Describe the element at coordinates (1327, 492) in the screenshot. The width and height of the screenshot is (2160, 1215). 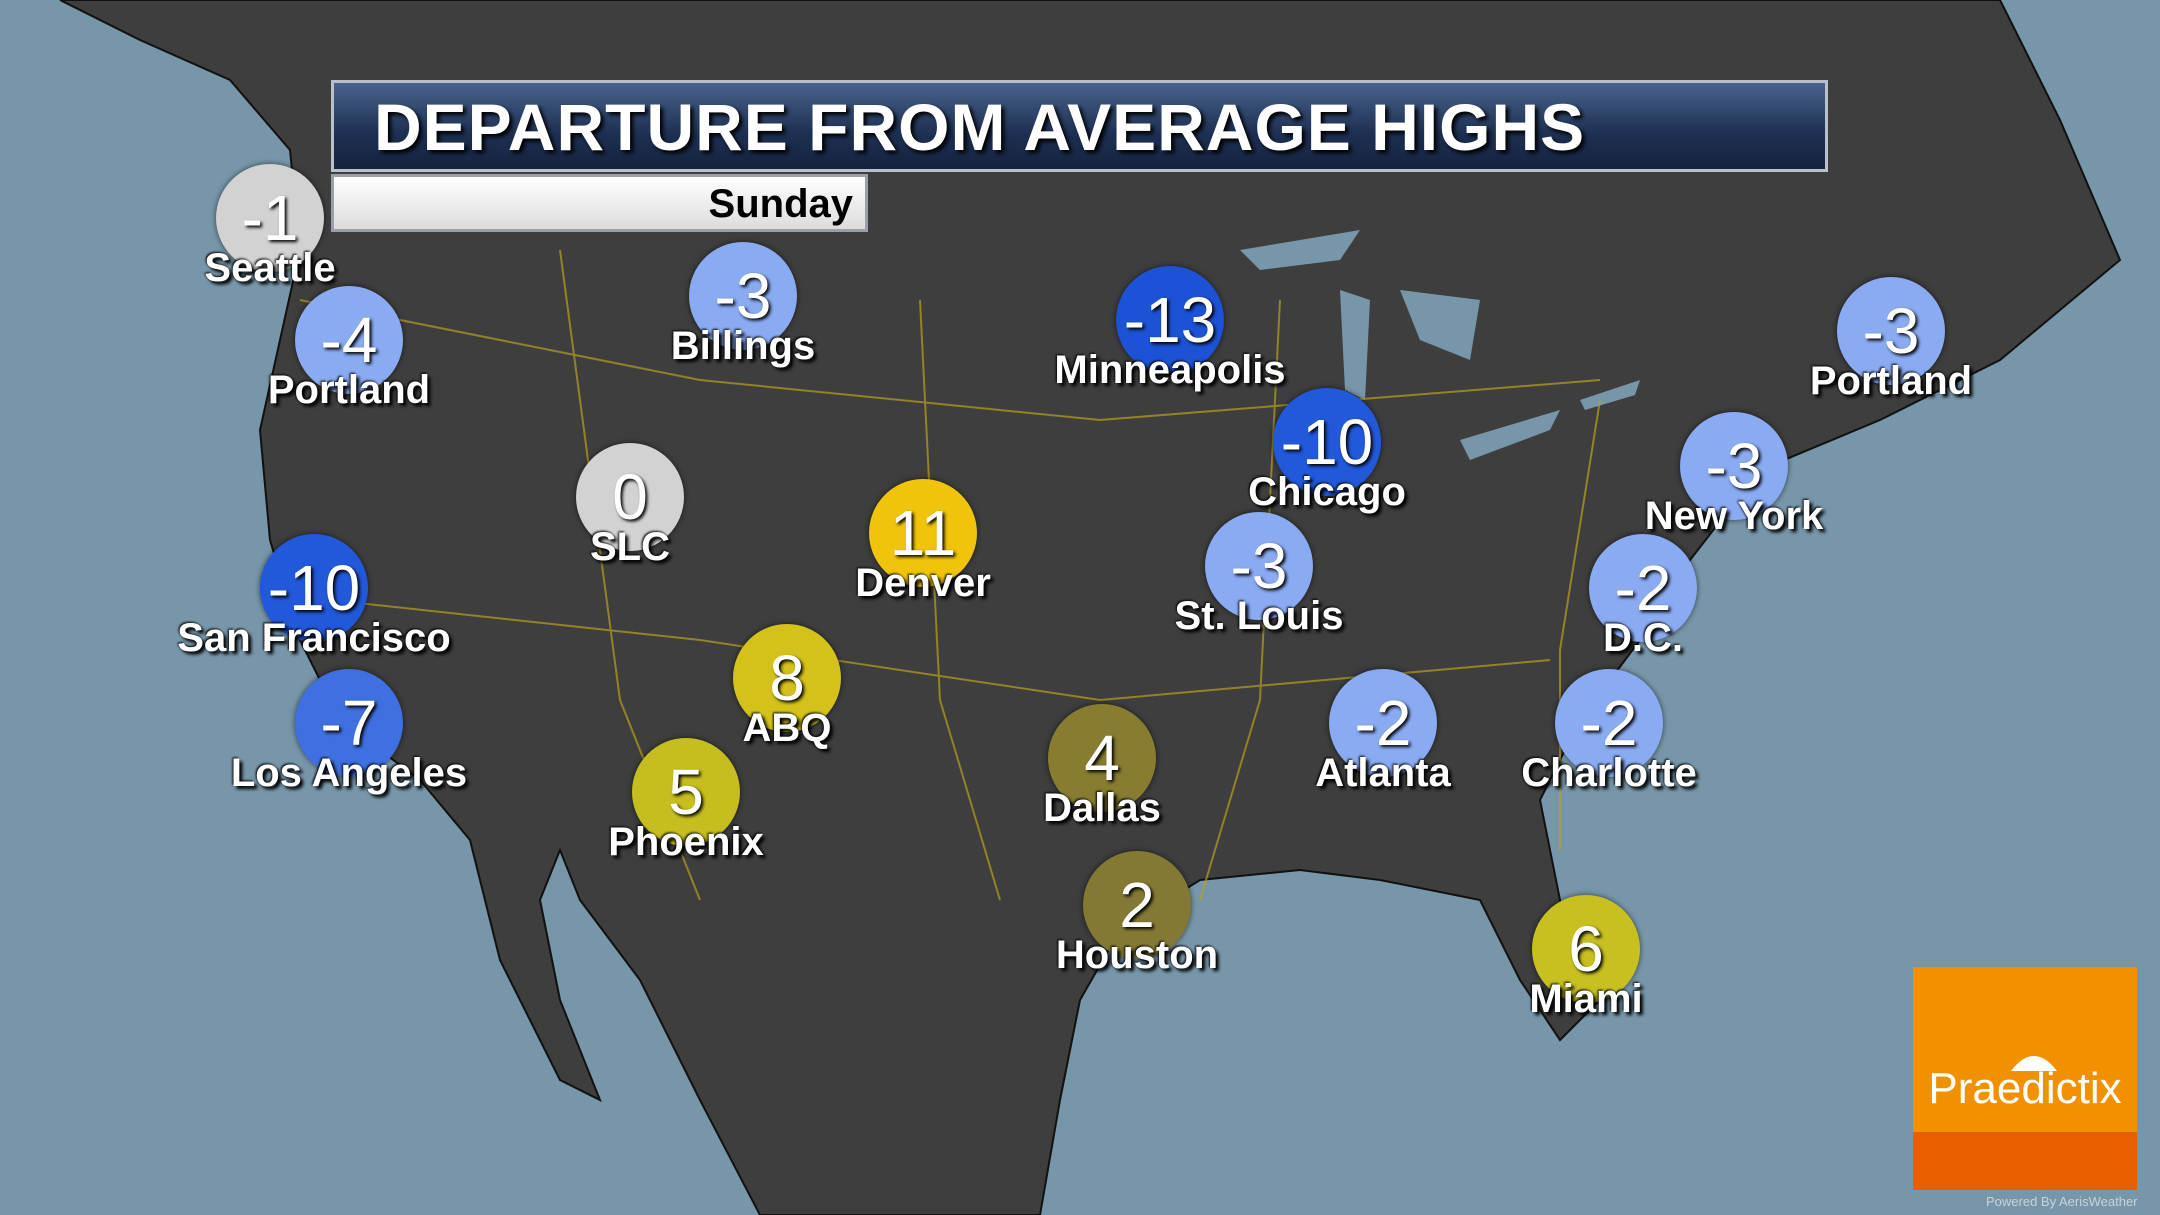
I see `city-name: Chicago` at that location.